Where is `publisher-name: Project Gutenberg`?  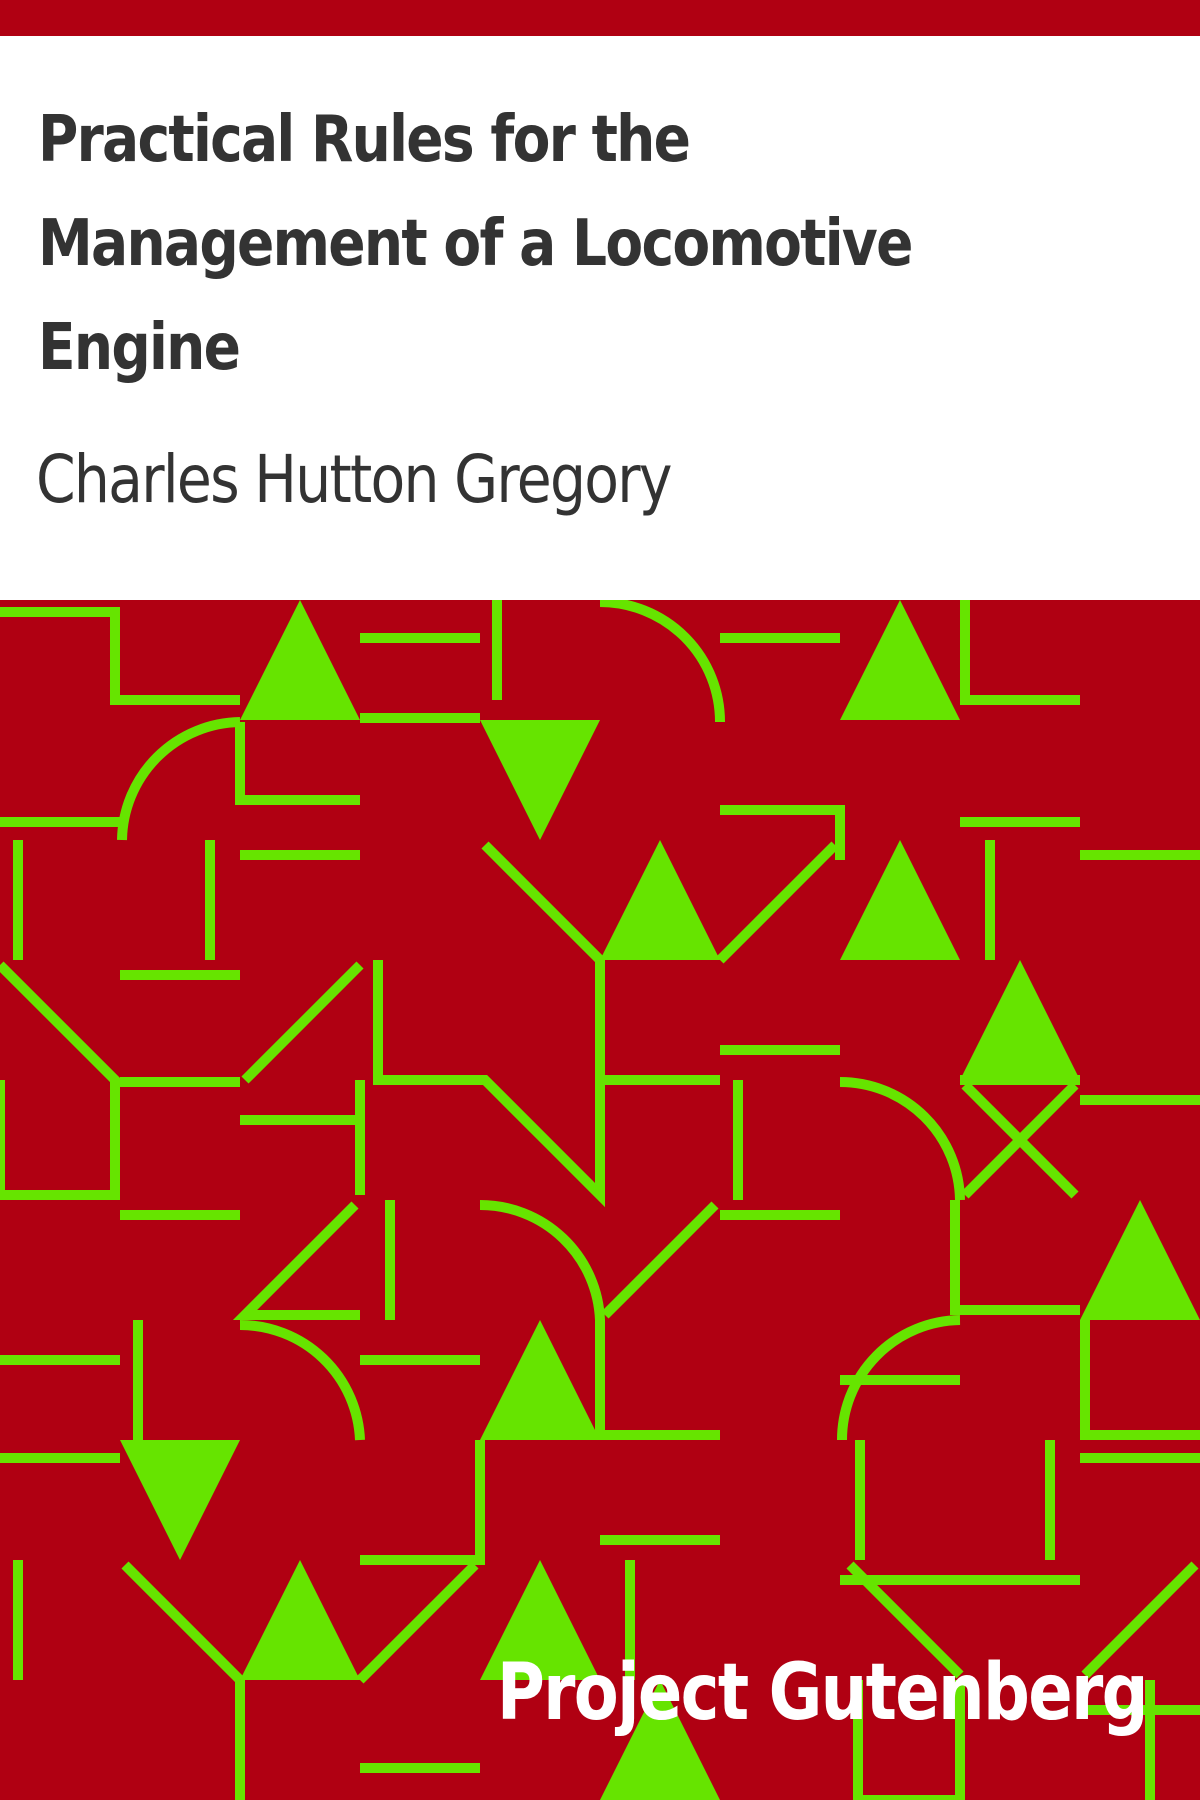
publisher-name: Project Gutenberg is located at coordinates (822, 1693).